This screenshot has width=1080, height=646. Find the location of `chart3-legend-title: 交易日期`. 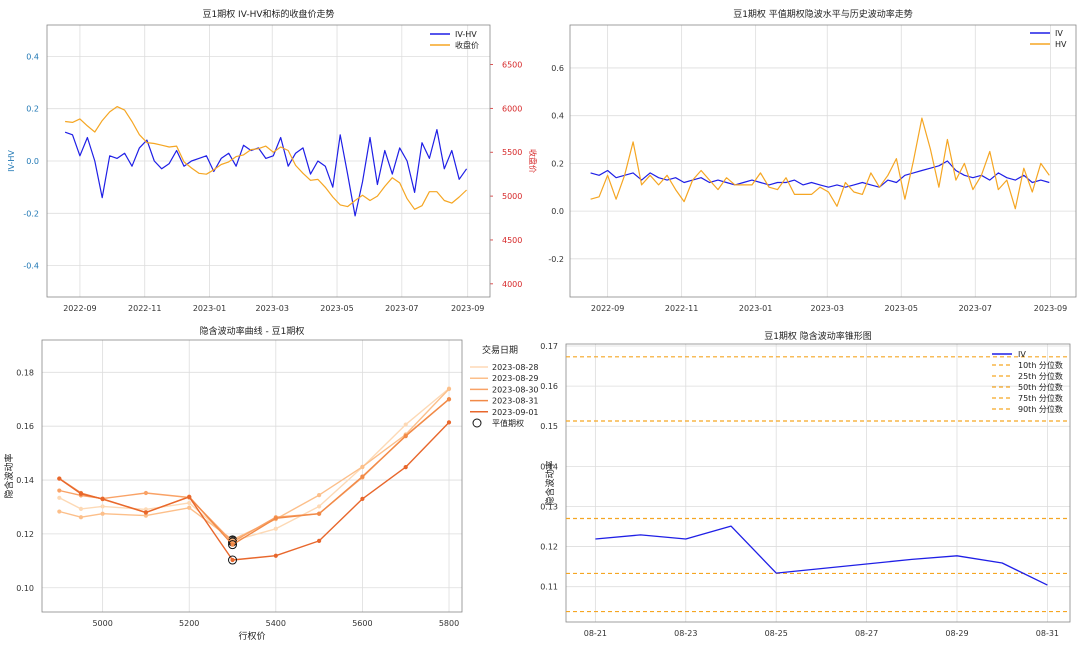

chart3-legend-title: 交易日期 is located at coordinates (500, 350).